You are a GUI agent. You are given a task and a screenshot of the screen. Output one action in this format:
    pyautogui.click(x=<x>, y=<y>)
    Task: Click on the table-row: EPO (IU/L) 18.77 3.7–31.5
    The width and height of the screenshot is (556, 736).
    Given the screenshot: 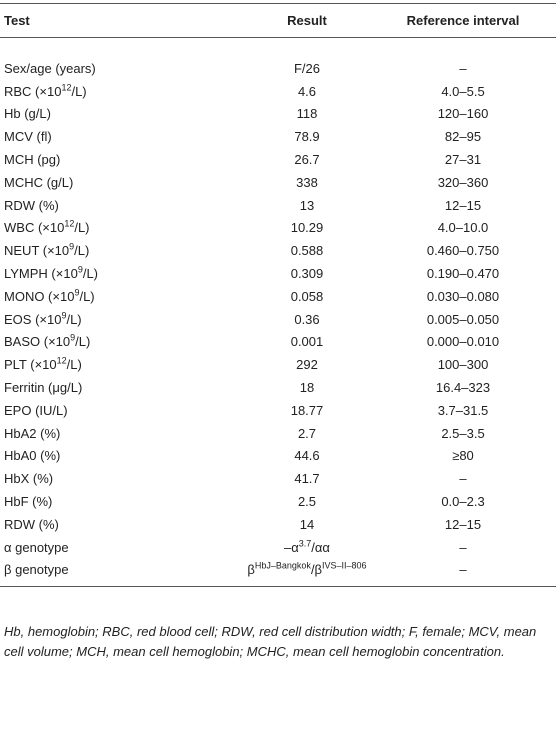 What is the action you would take?
    pyautogui.click(x=278, y=410)
    